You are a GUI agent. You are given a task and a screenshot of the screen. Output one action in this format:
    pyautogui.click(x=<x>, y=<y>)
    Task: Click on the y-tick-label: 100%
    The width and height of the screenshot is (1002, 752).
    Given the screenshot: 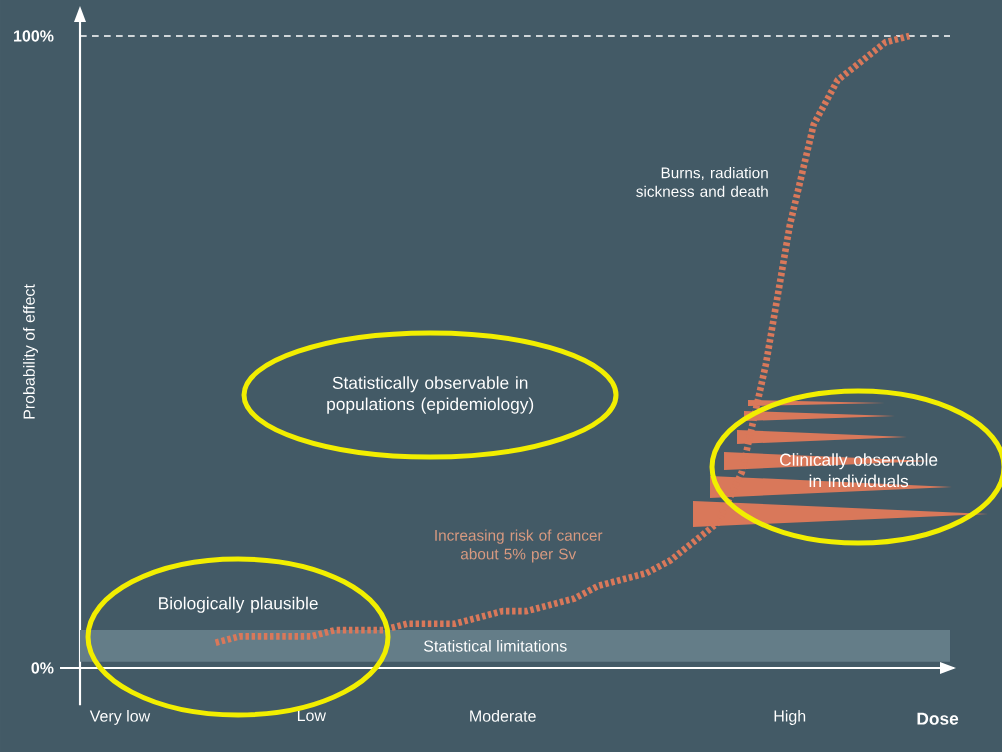 What is the action you would take?
    pyautogui.click(x=34, y=36)
    